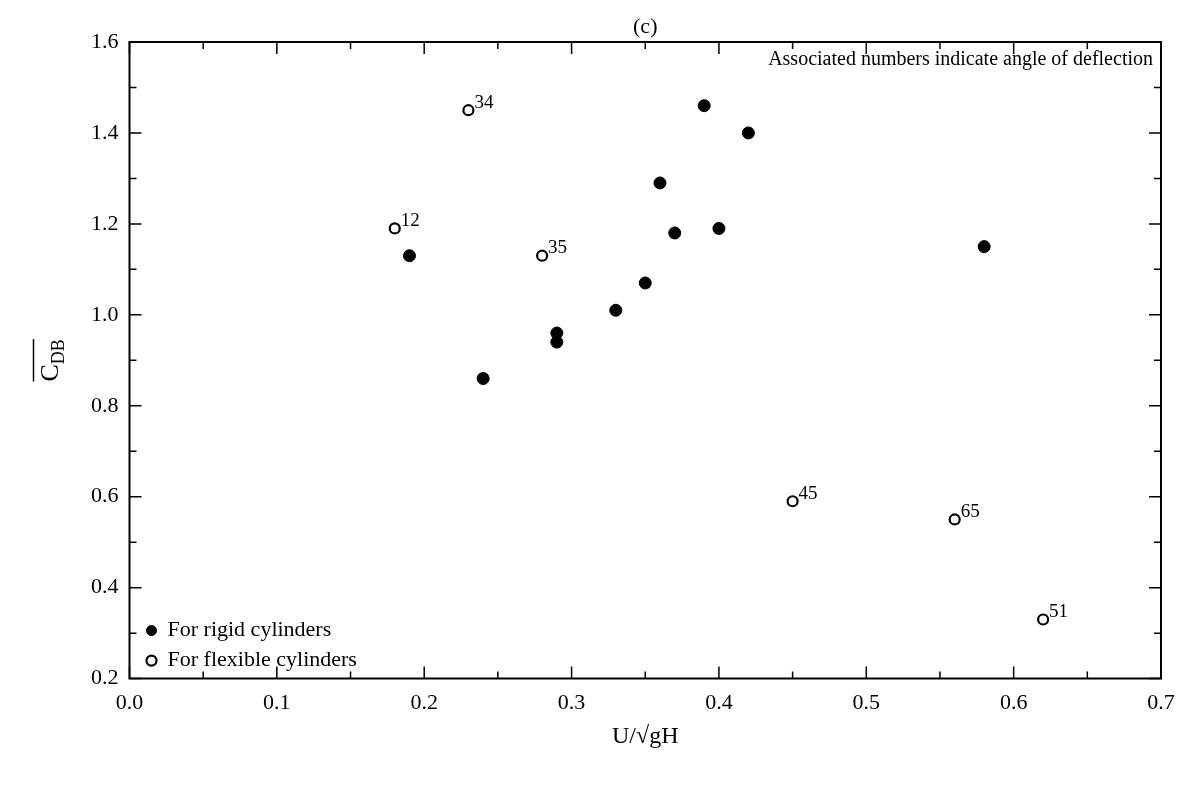 The image size is (1193, 787). I want to click on y-tick-label: 0.2, so click(105, 677).